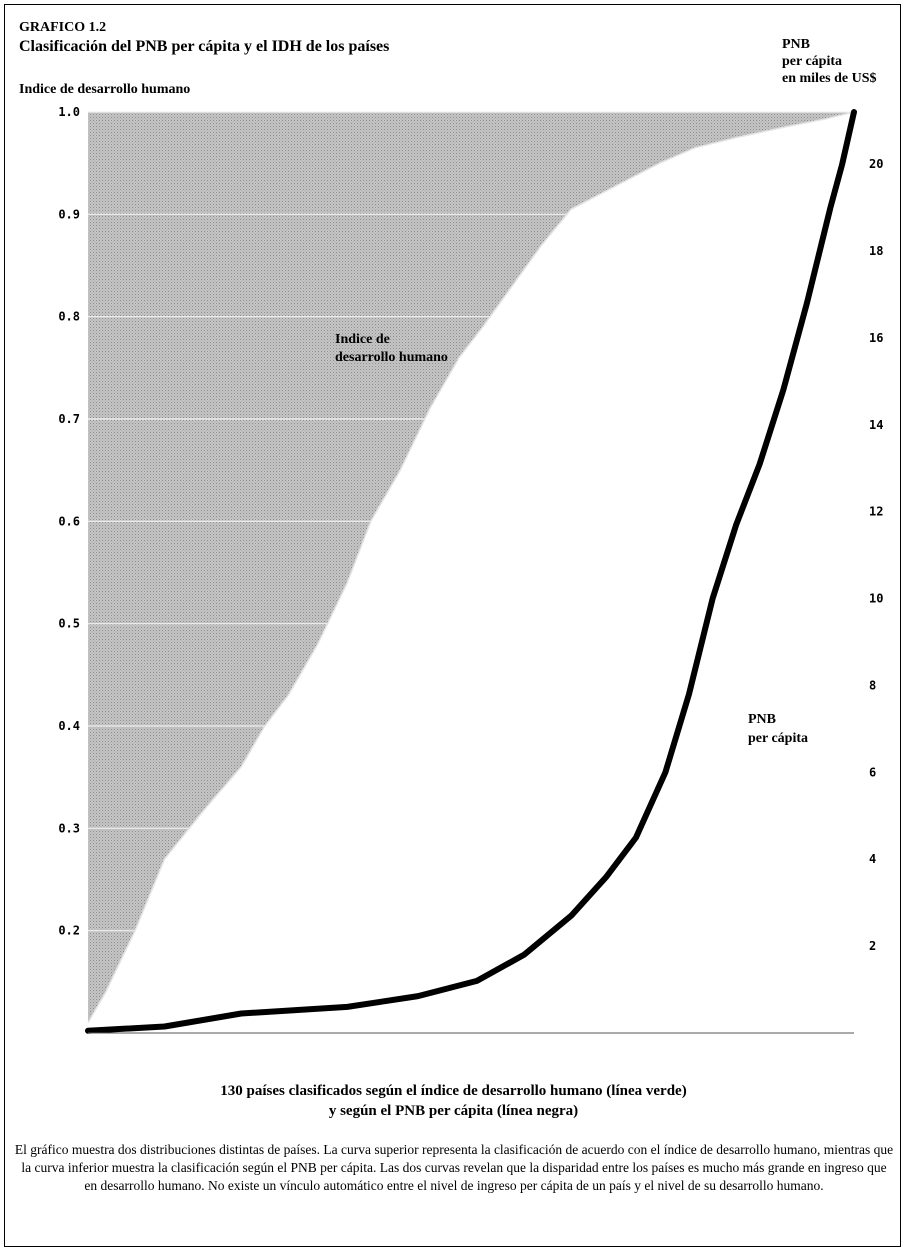 Image resolution: width=907 pixels, height=1253 pixels. I want to click on right-tick-1: 18, so click(876, 251).